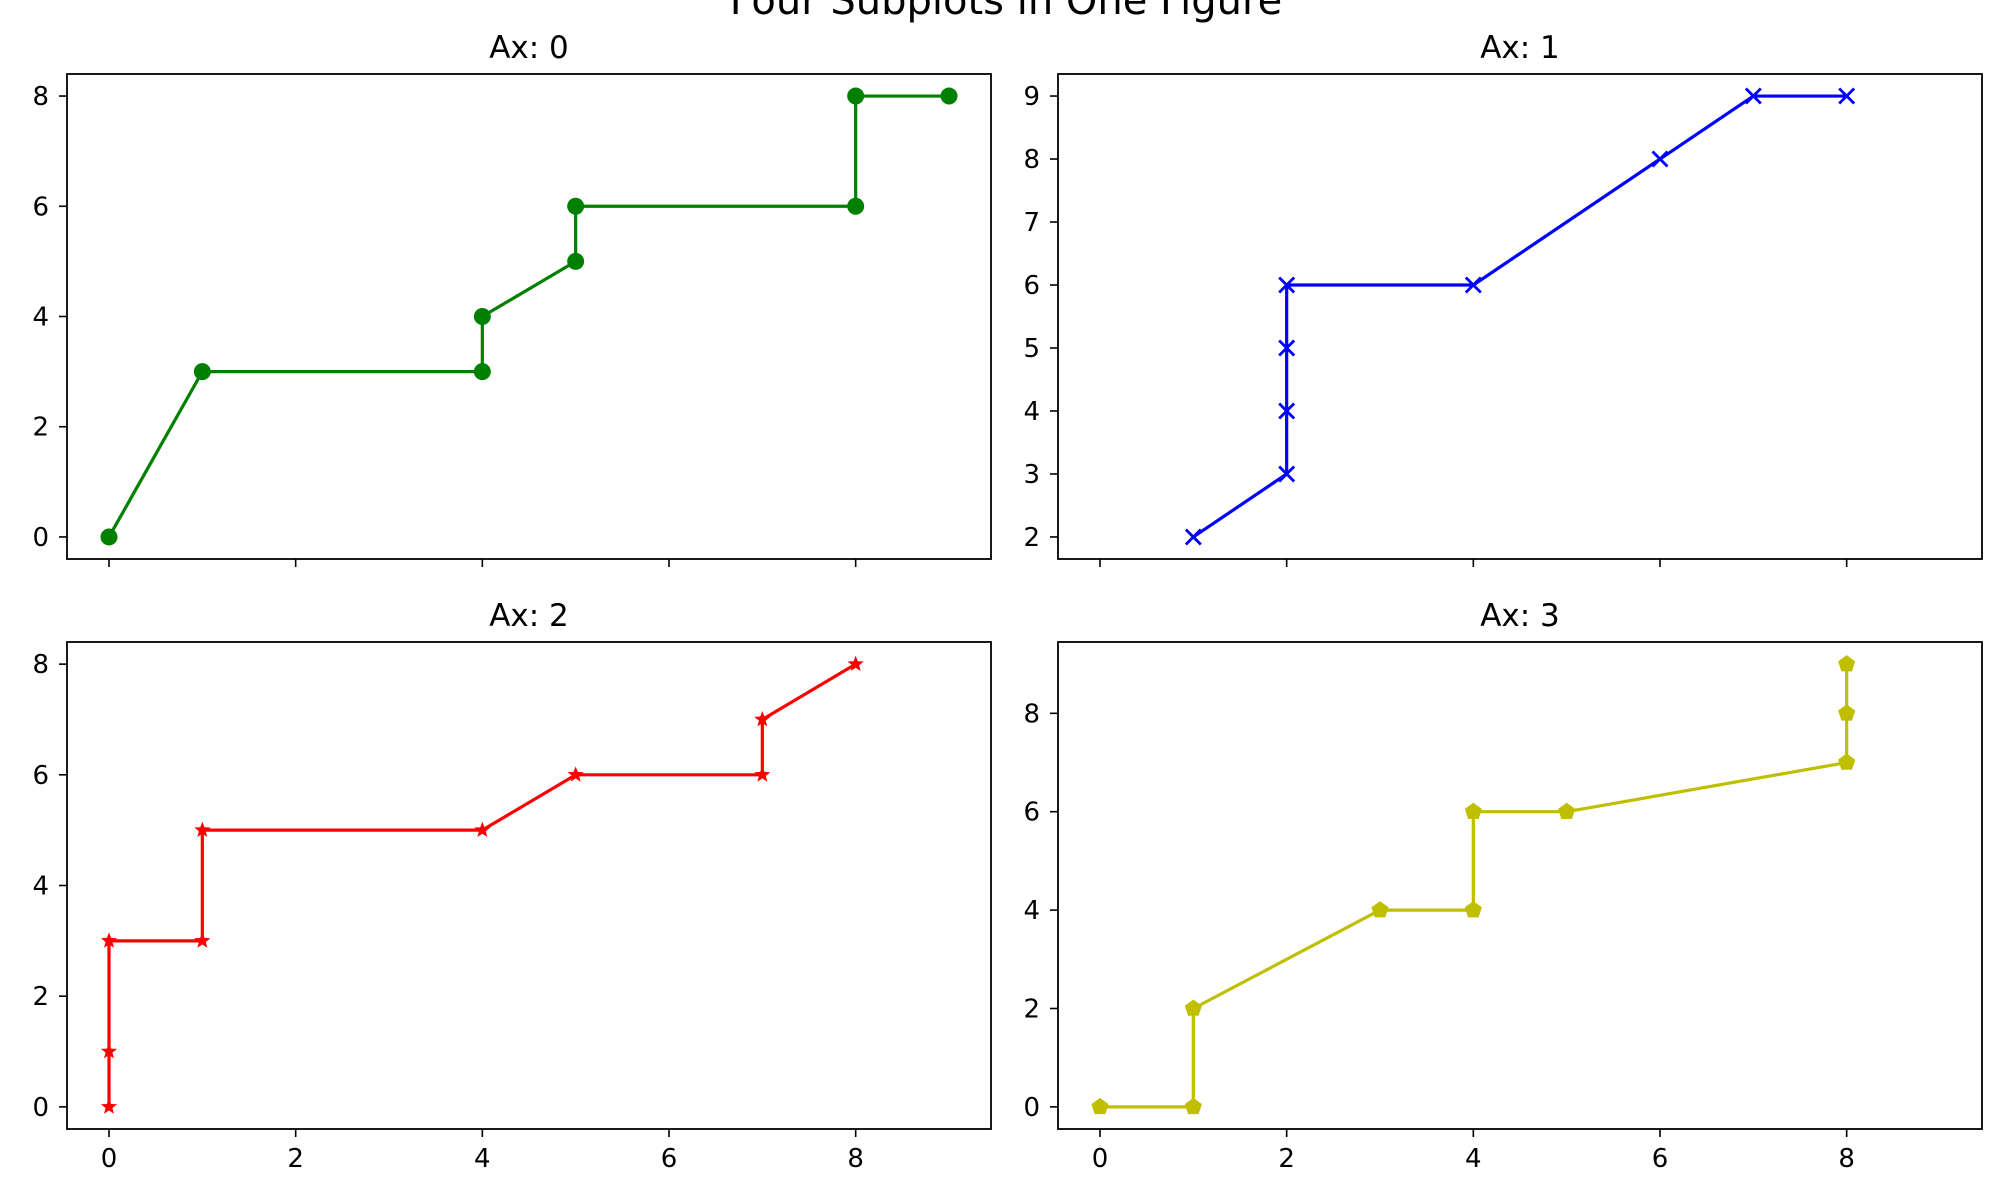 This screenshot has height=1200, width=2000. Describe the element at coordinates (1006, 12) in the screenshot. I see `figure-title: Four Subplots in One Figure` at that location.